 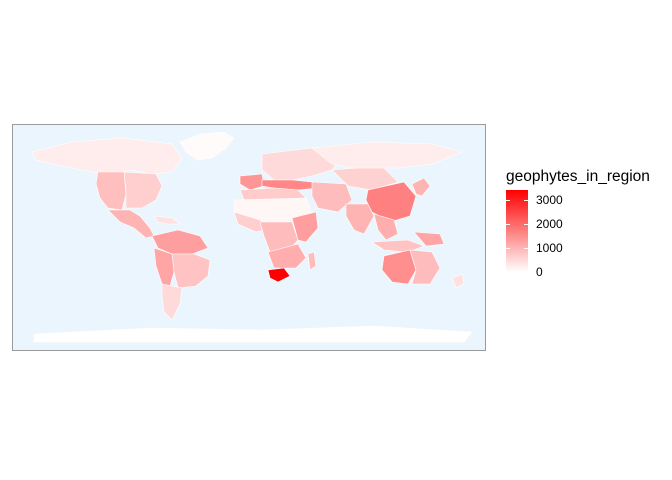 What do you see at coordinates (549, 199) in the screenshot?
I see `legend-tick-label: 3000` at bounding box center [549, 199].